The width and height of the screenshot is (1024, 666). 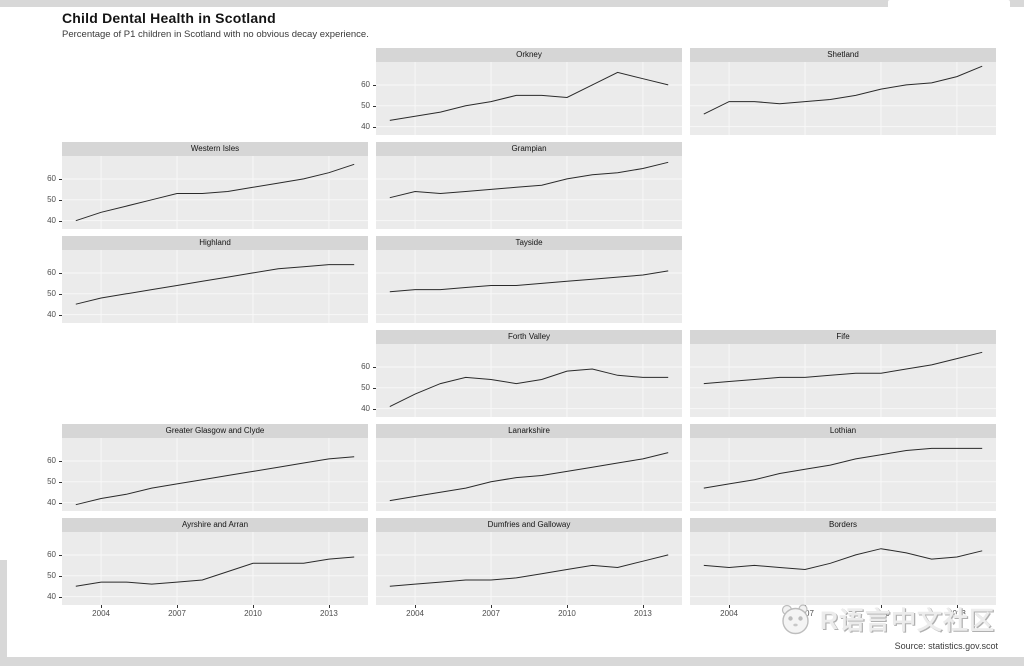 I want to click on page-edge-notch, so click(x=949, y=4).